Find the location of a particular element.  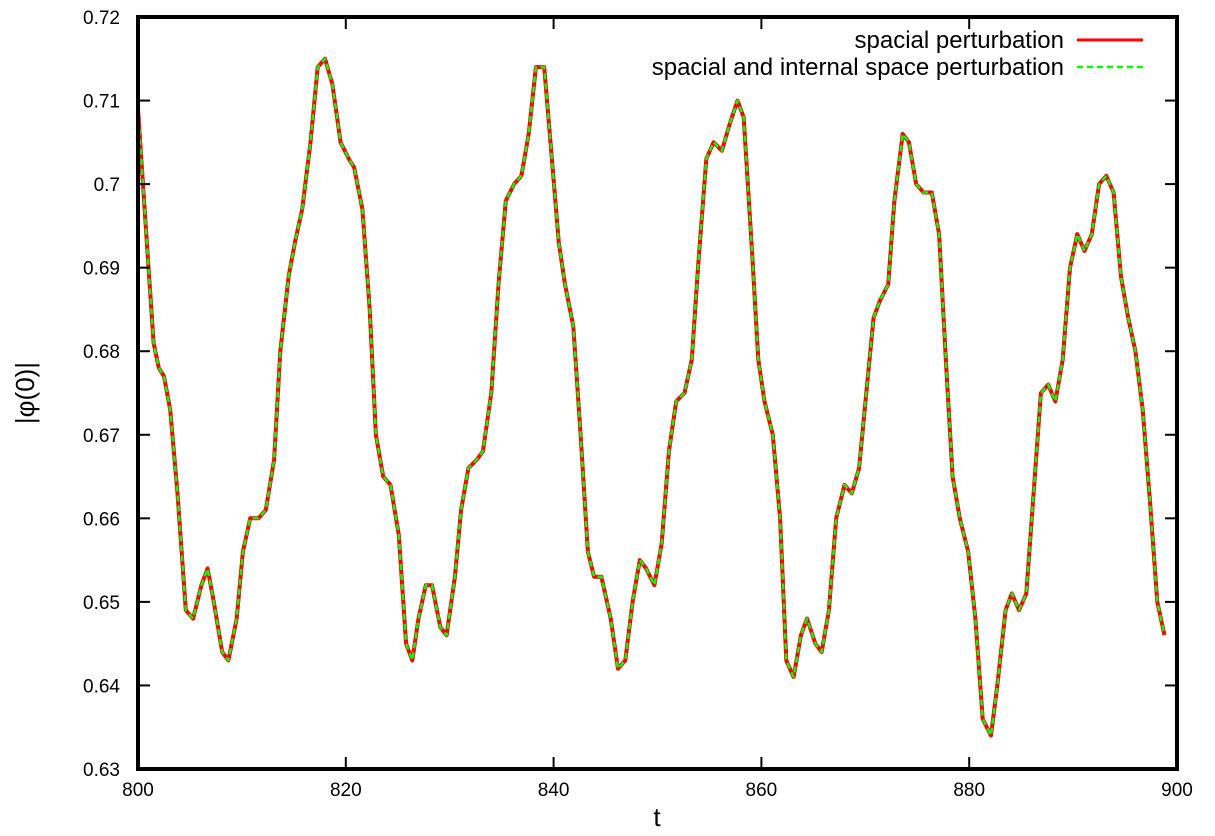

x-tick-label: 820 is located at coordinates (346, 790).